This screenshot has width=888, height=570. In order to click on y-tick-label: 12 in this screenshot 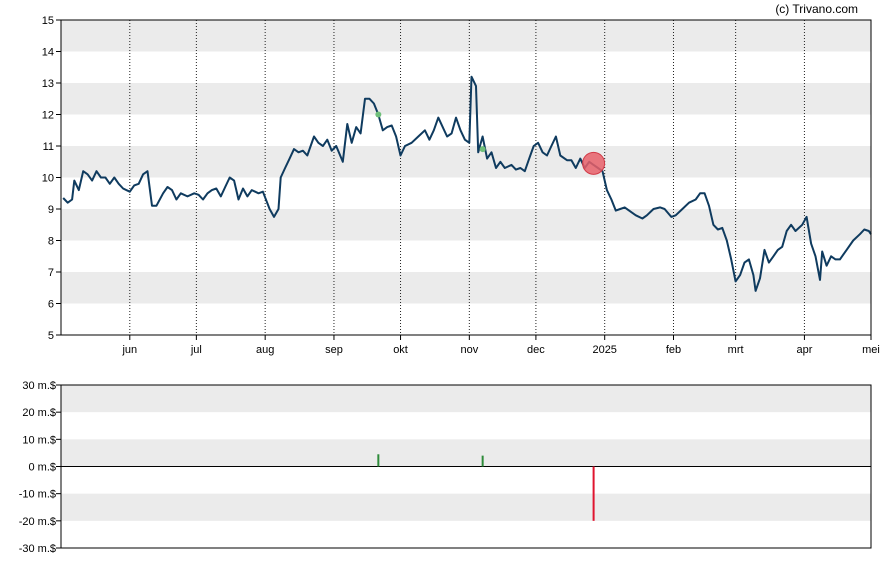, I will do `click(48, 116)`.